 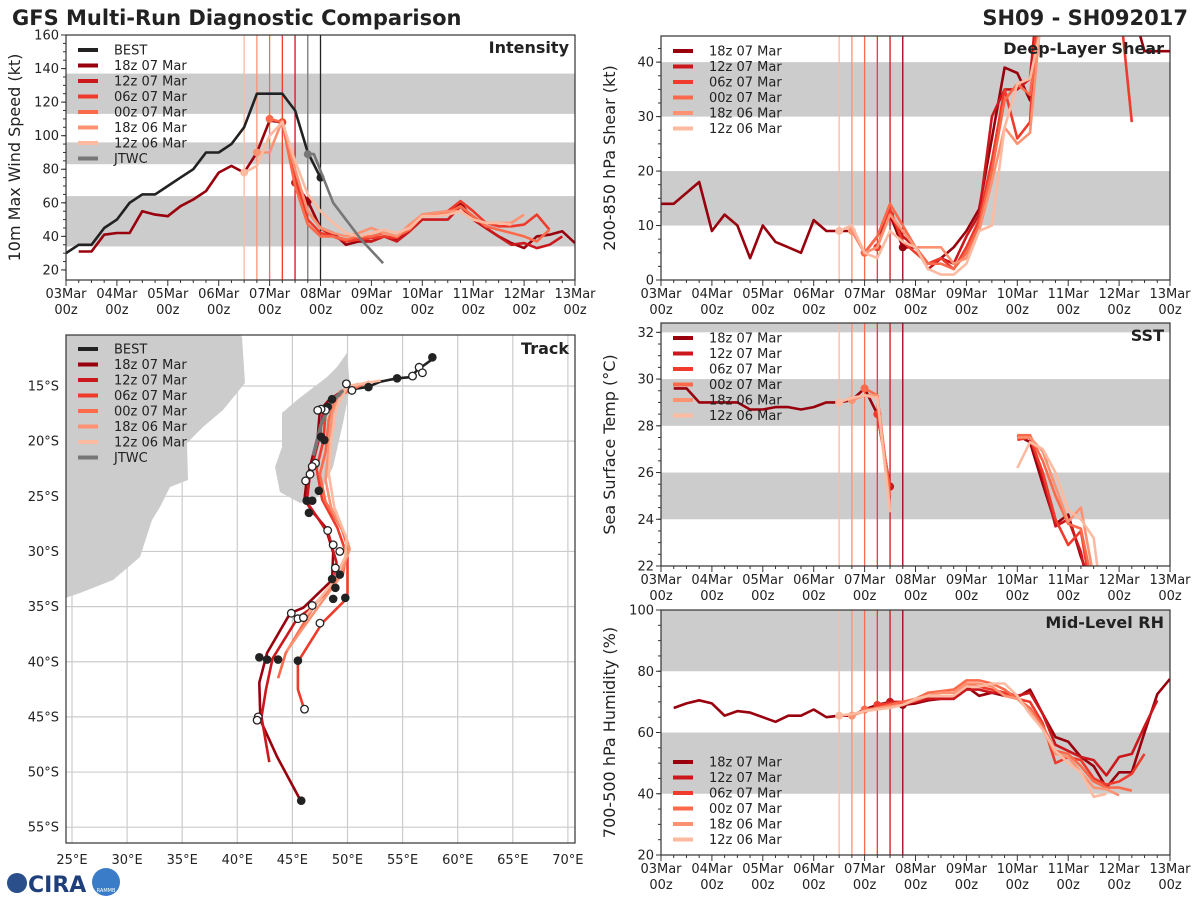 I want to click on x-tick-label: 08Mar, so click(x=916, y=294).